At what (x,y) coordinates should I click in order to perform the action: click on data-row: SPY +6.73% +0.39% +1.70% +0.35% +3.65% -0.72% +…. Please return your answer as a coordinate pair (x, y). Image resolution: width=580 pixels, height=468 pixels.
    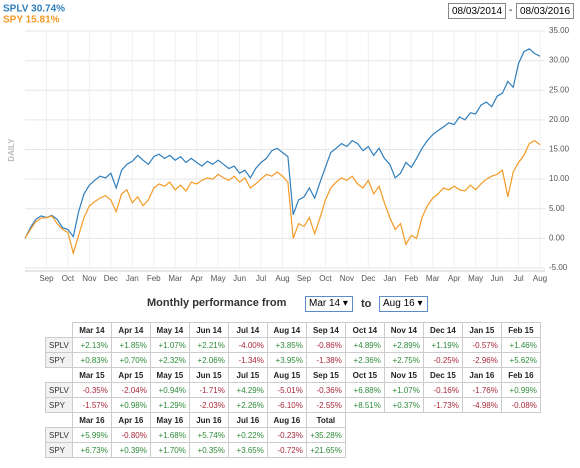
    Looking at the image, I should click on (293, 450).